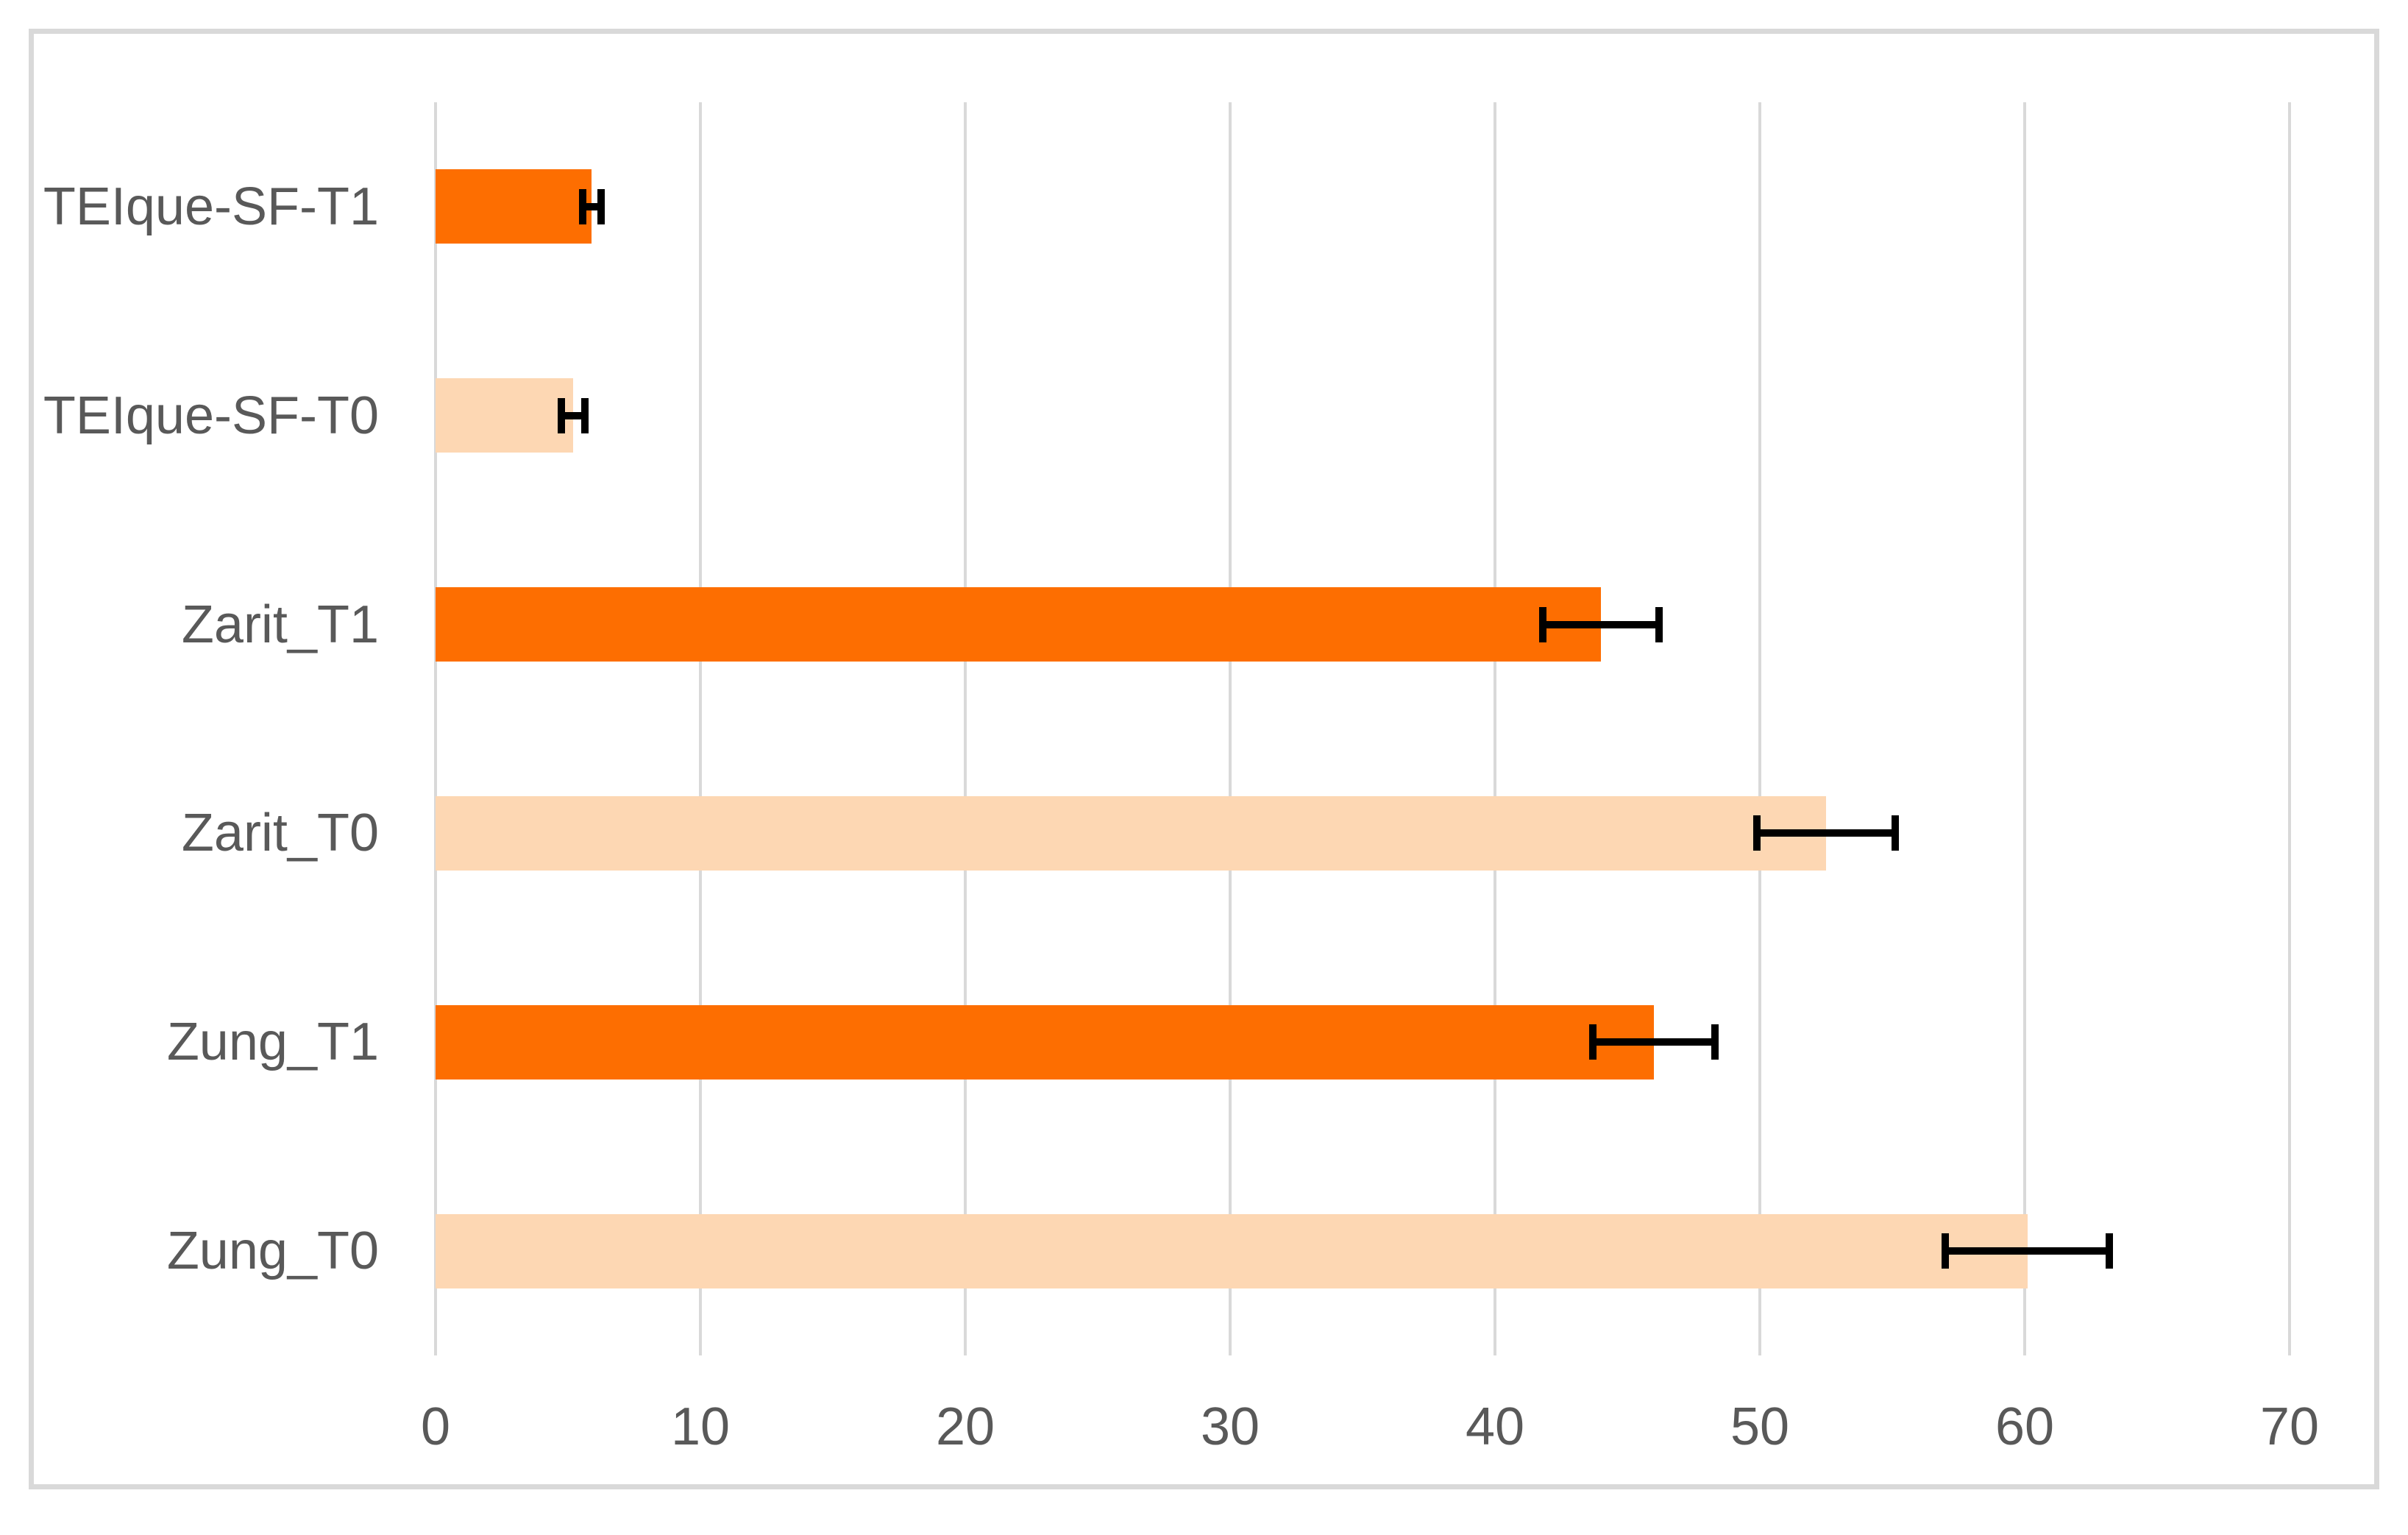 The width and height of the screenshot is (2408, 1535). Describe the element at coordinates (1495, 1426) in the screenshot. I see `x-axis-tick-label: 40` at that location.